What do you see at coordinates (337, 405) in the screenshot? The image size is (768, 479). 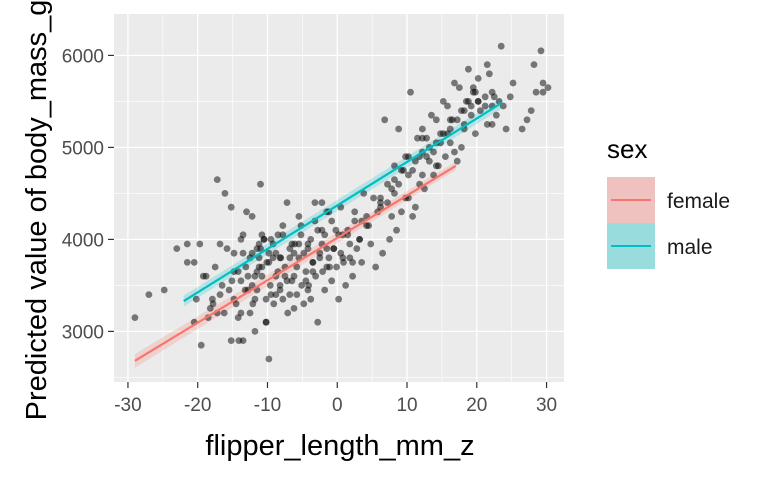 I see `x-tick-label: 0` at bounding box center [337, 405].